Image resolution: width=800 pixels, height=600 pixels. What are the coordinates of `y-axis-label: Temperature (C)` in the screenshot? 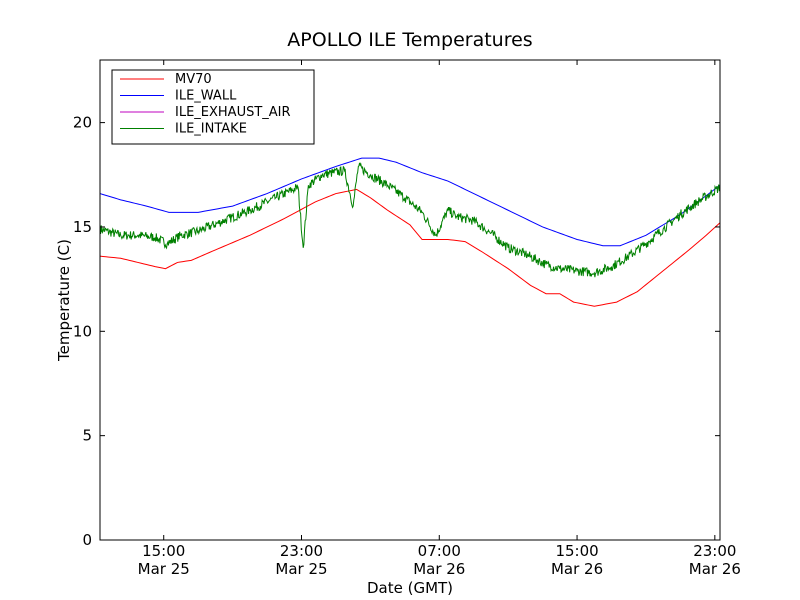 It's located at (64, 300).